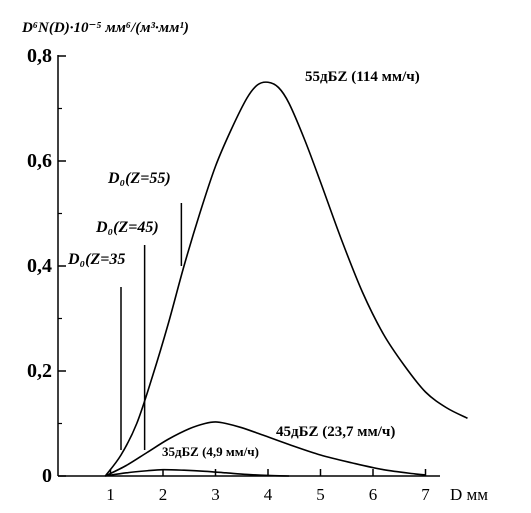 The width and height of the screenshot is (531, 513). I want to click on y-tick-label: 0, so click(47, 476).